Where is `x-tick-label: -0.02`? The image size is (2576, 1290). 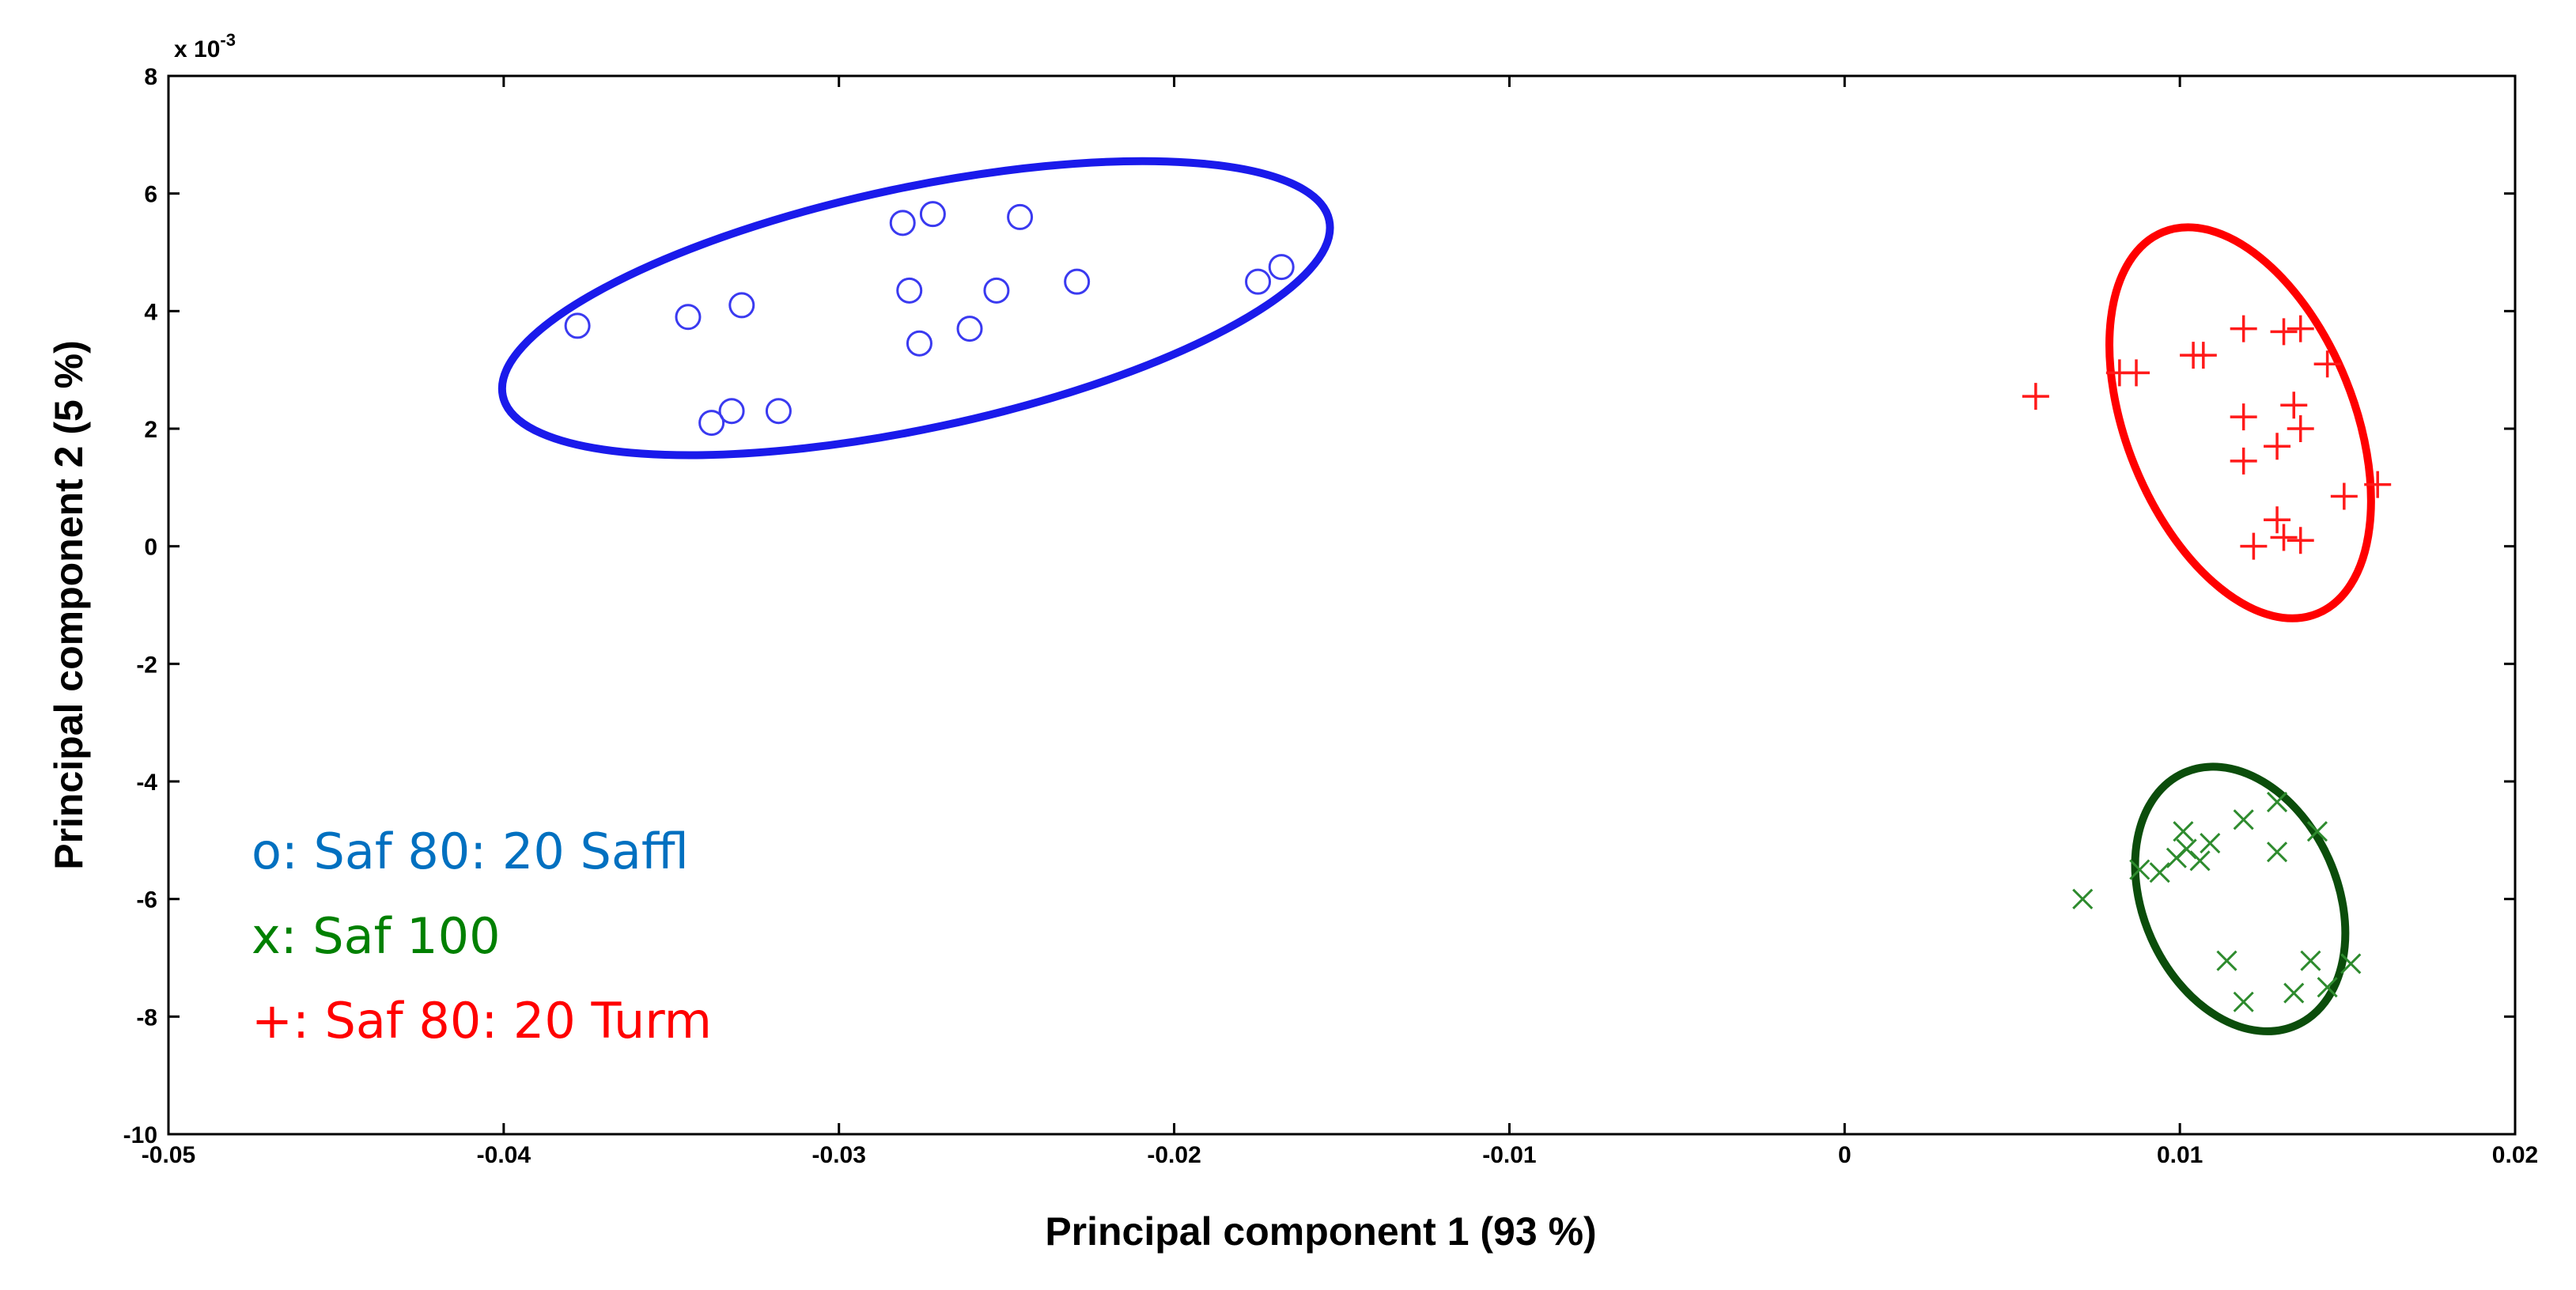 x-tick-label: -0.02 is located at coordinates (1174, 1155).